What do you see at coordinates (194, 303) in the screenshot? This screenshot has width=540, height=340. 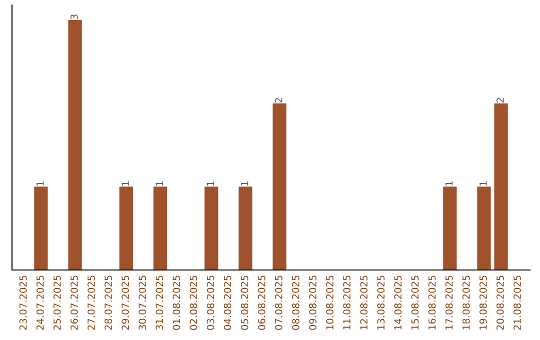 I see `x-tick-label: 02.08.2025` at bounding box center [194, 303].